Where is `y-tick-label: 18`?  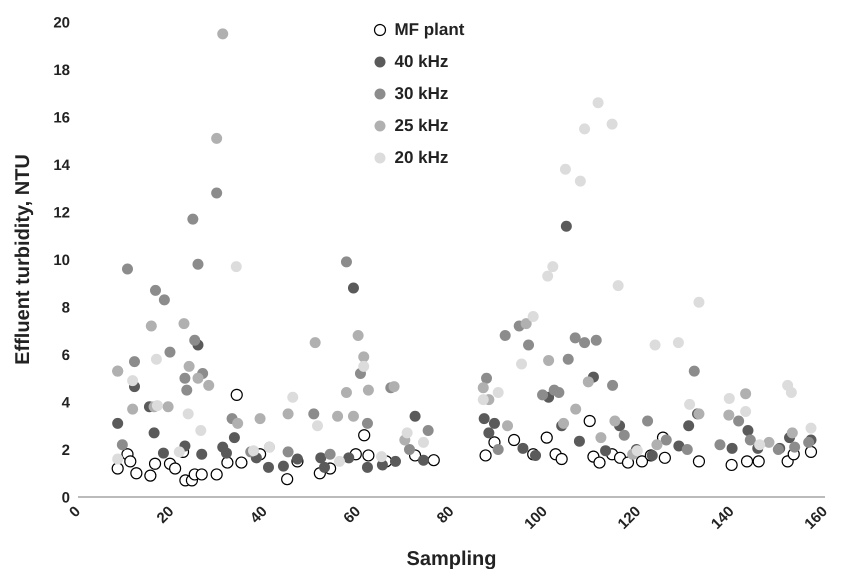 y-tick-label: 18 is located at coordinates (61, 70).